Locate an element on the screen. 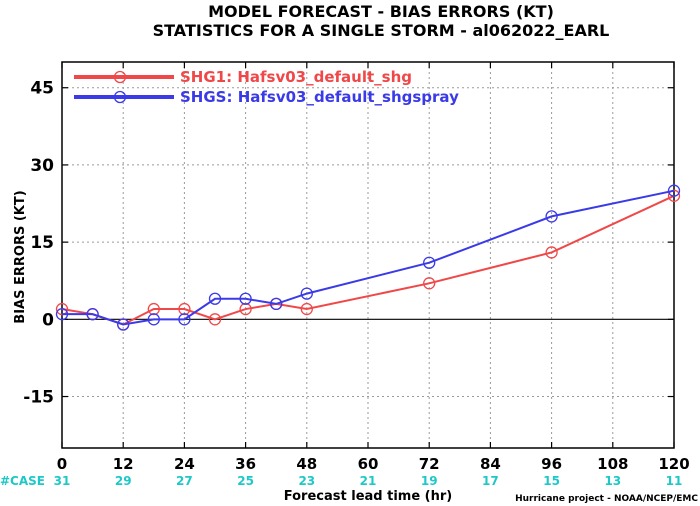 The height and width of the screenshot is (506, 700). y-tick-label: 0 is located at coordinates (48, 320).